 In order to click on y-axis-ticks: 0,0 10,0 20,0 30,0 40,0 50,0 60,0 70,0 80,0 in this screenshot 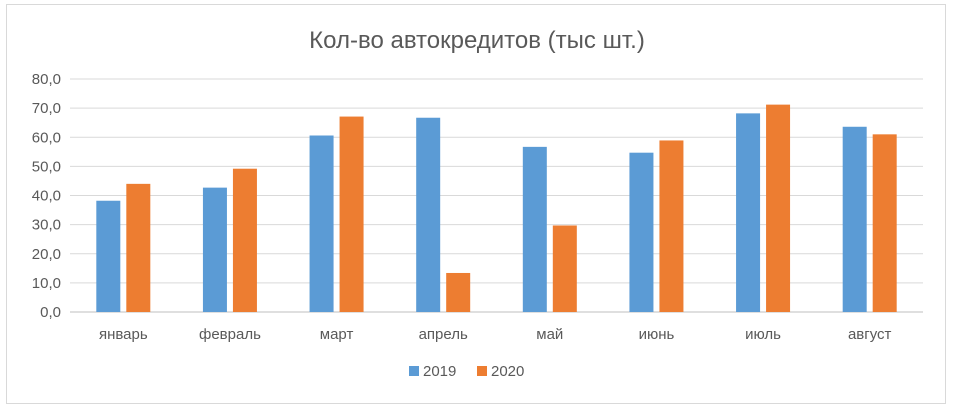, I will do `click(46, 196)`.